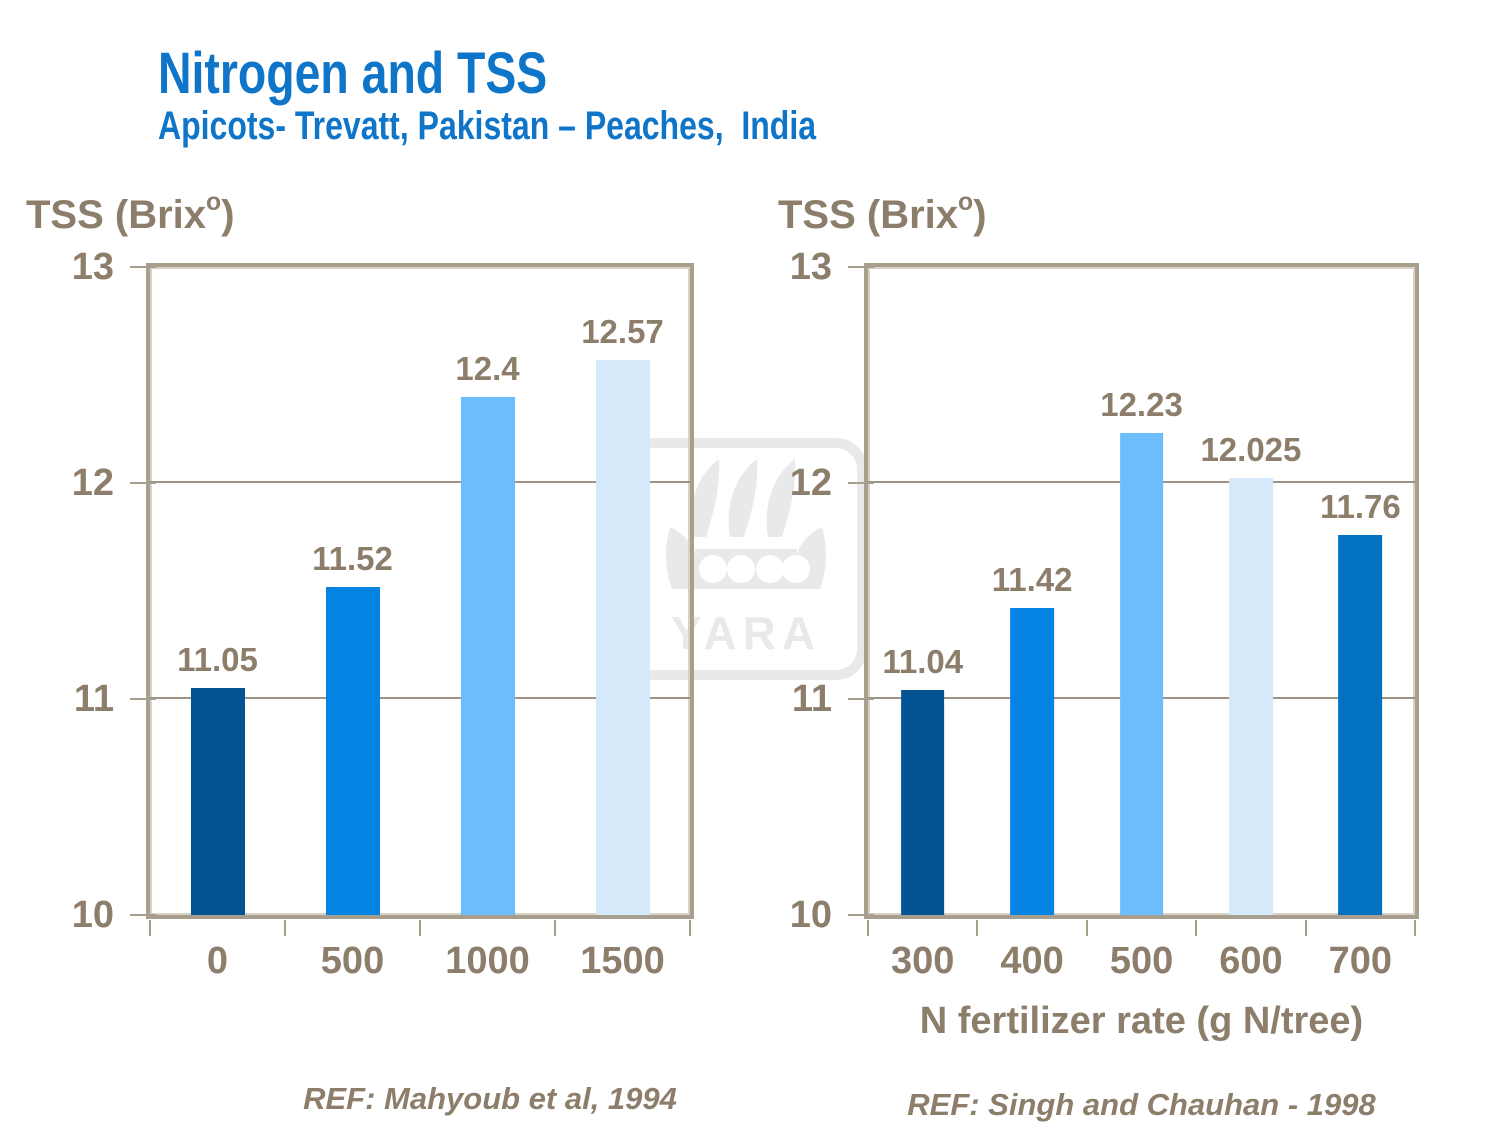 This screenshot has height=1126, width=1500. I want to click on yara-watermark: YARA, so click(745, 559).